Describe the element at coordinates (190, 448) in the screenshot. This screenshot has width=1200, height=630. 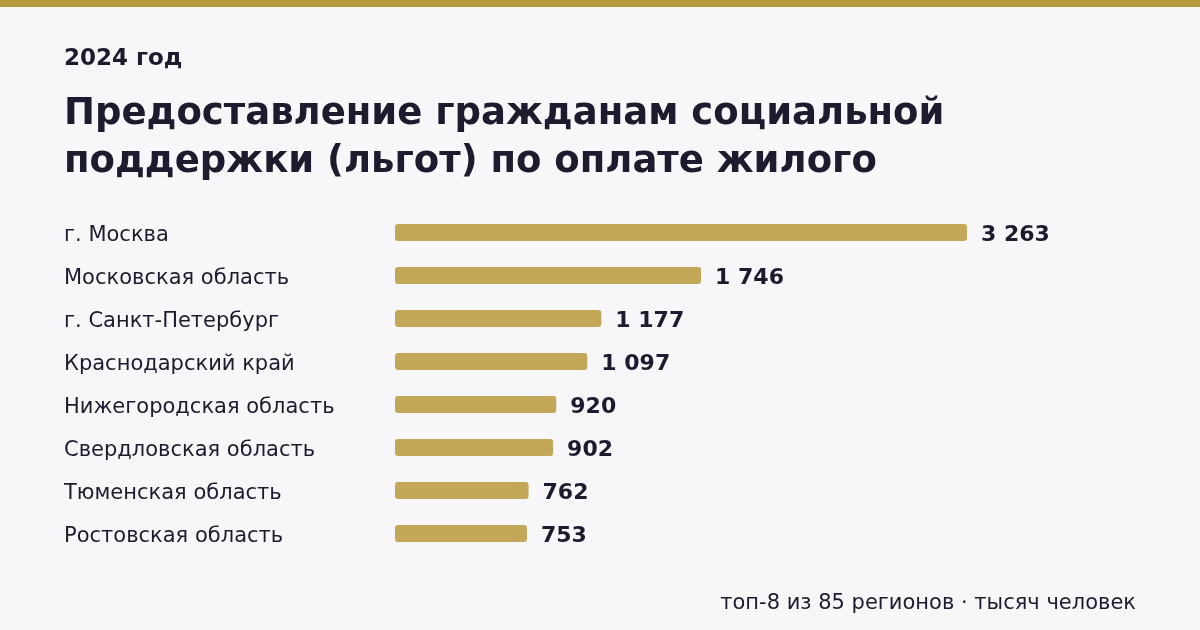
I see `y-tick-label: Свердловская область` at that location.